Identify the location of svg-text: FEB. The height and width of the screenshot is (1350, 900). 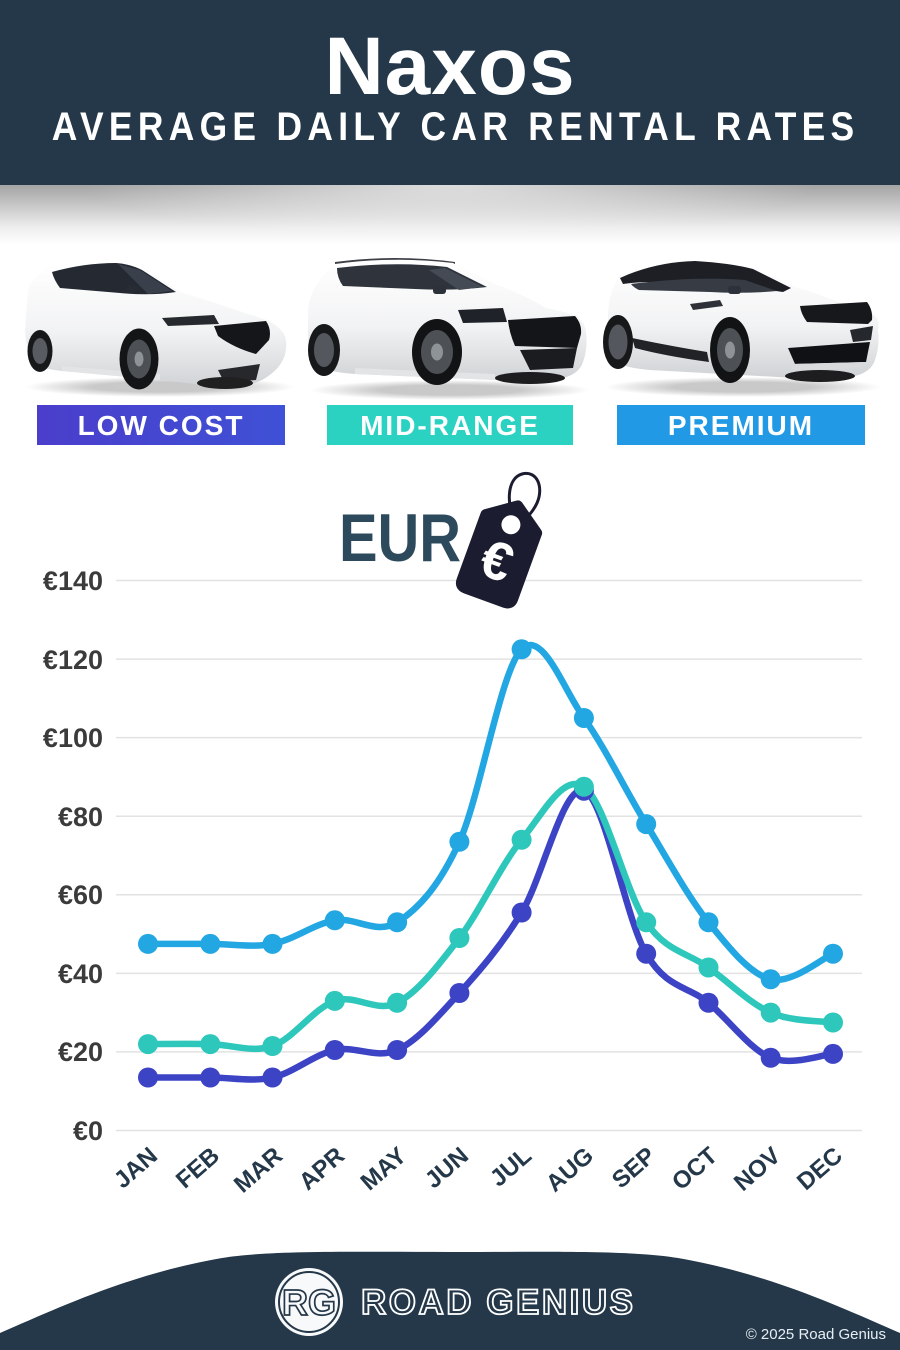
(198, 1168).